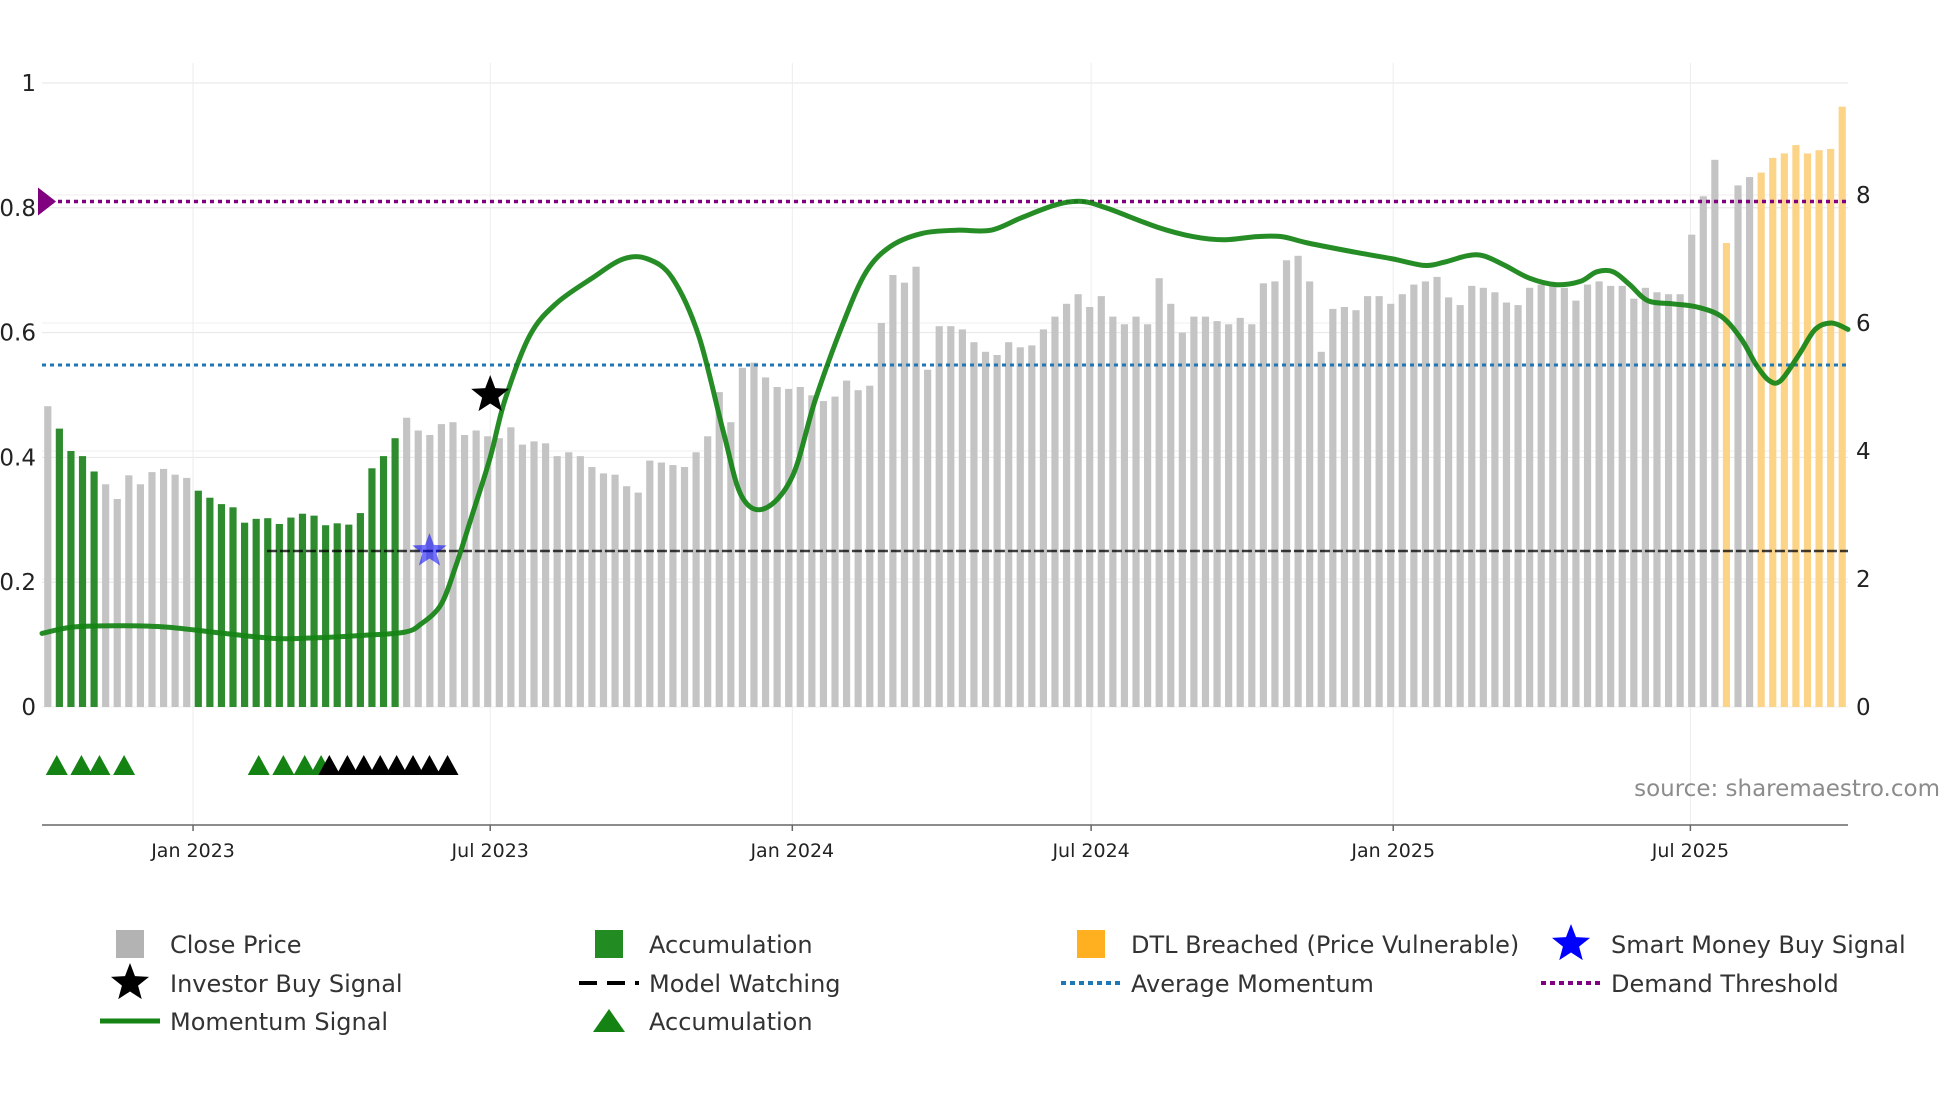  I want to click on legend-label: Close Price, so click(236, 945).